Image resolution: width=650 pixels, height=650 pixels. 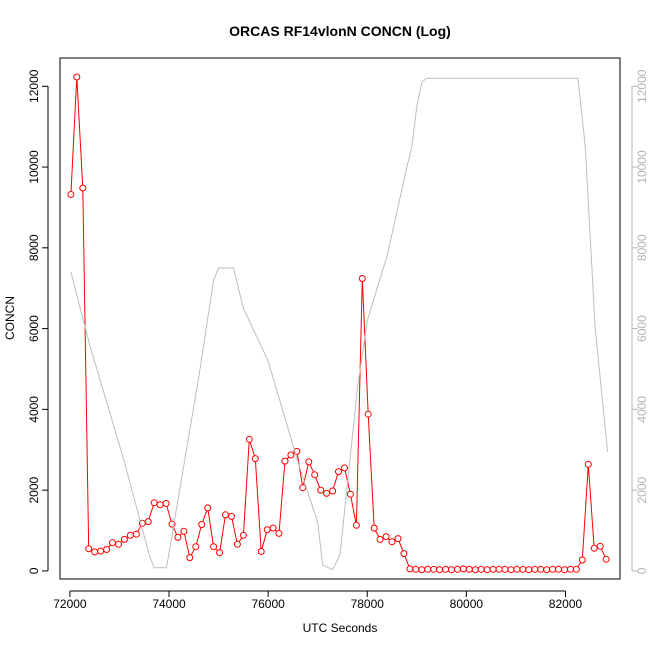 I want to click on right-tick-label: 10000, so click(x=642, y=167).